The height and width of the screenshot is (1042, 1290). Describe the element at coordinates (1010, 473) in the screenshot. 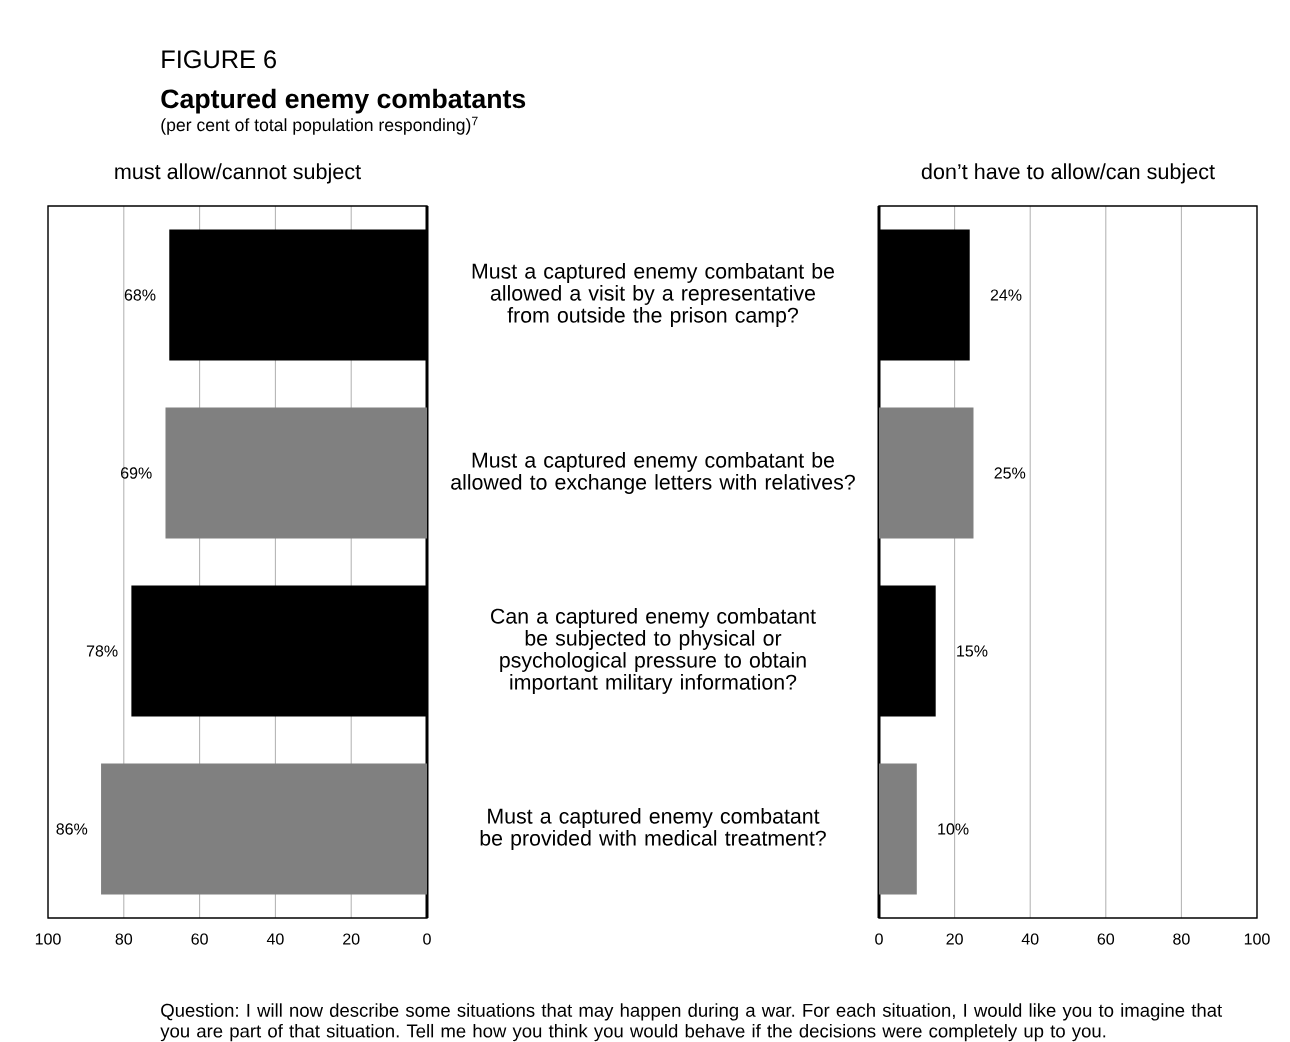

I see `data-label: 25%` at that location.